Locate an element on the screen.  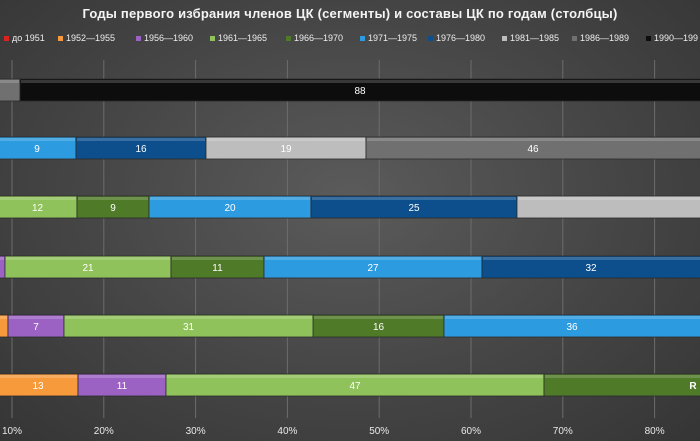
legend-label: 1981—1985 is located at coordinates (535, 38).